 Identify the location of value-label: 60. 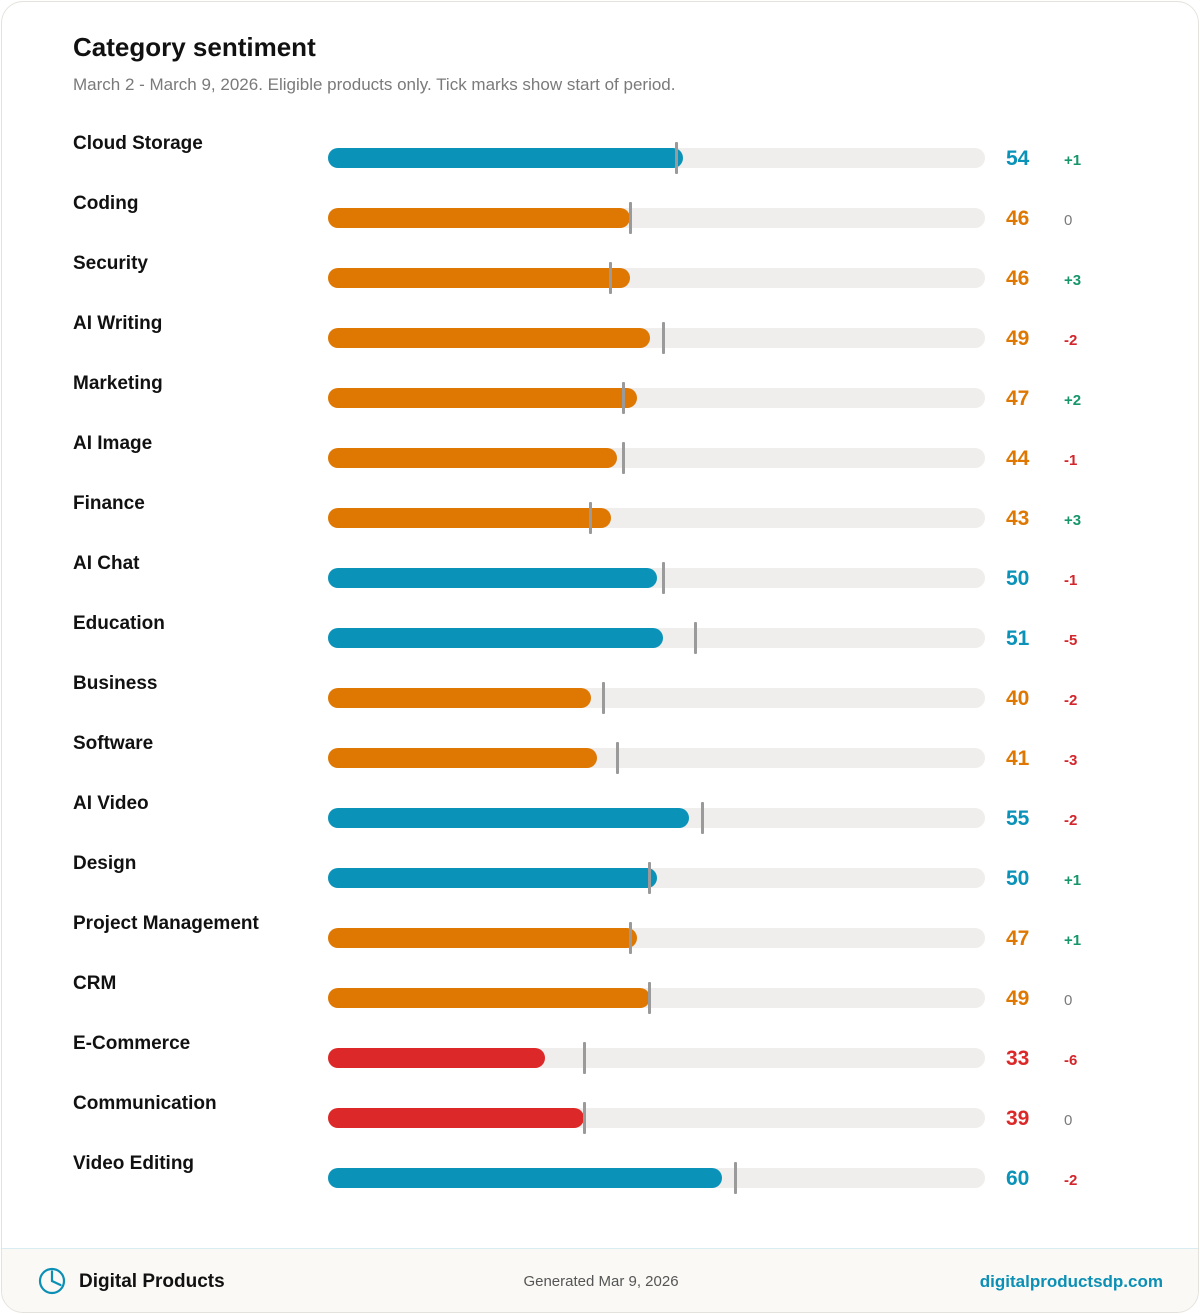
(1018, 1178).